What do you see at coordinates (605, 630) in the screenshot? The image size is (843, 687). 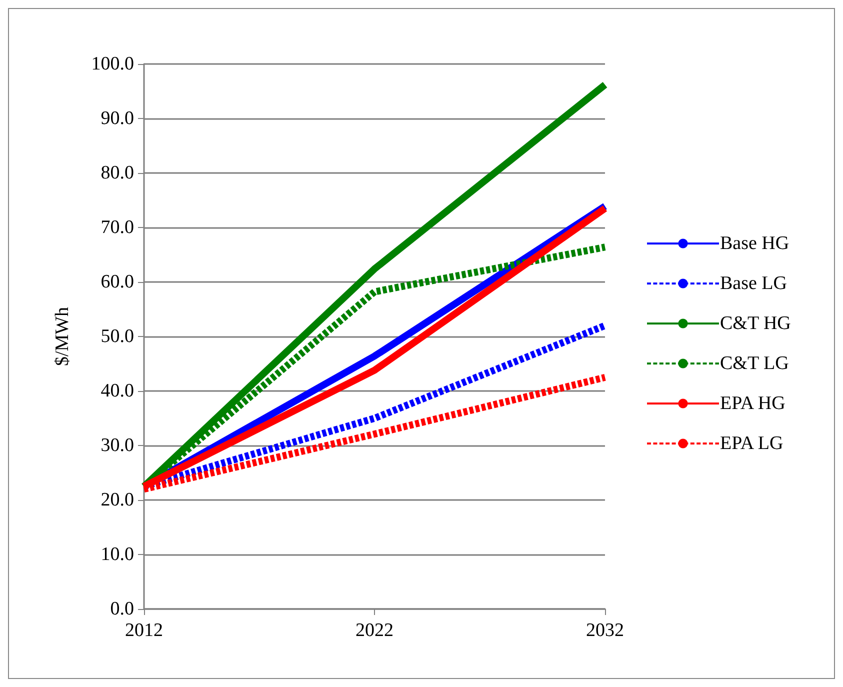 I see `x-tick-label: 2032` at bounding box center [605, 630].